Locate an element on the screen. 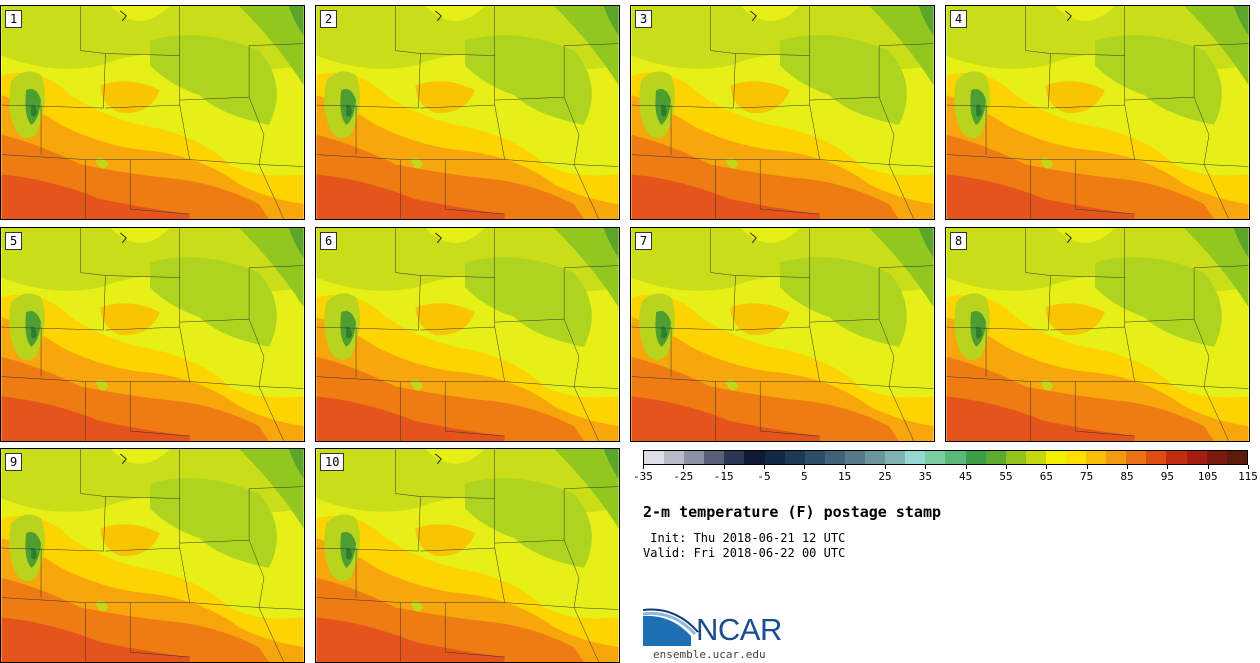  colorbar is located at coordinates (945, 457).